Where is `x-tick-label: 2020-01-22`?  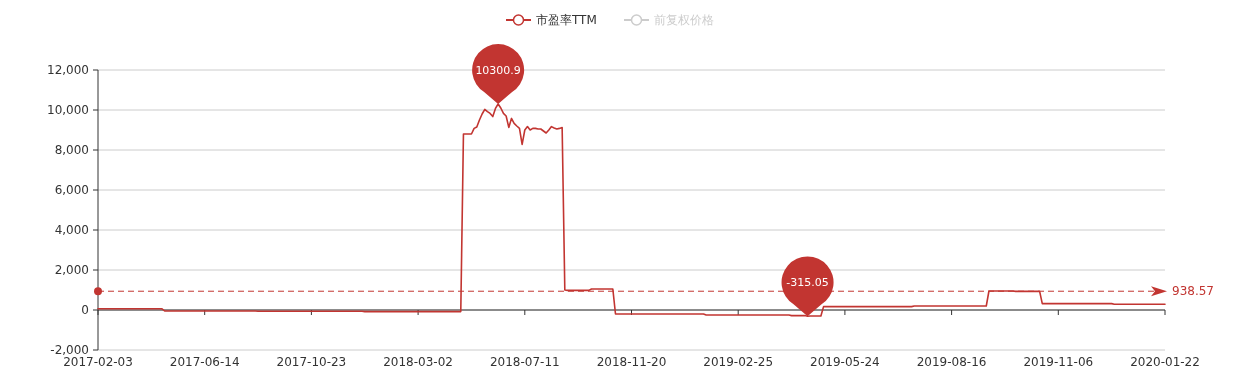
x-tick-label: 2020-01-22 is located at coordinates (1165, 362).